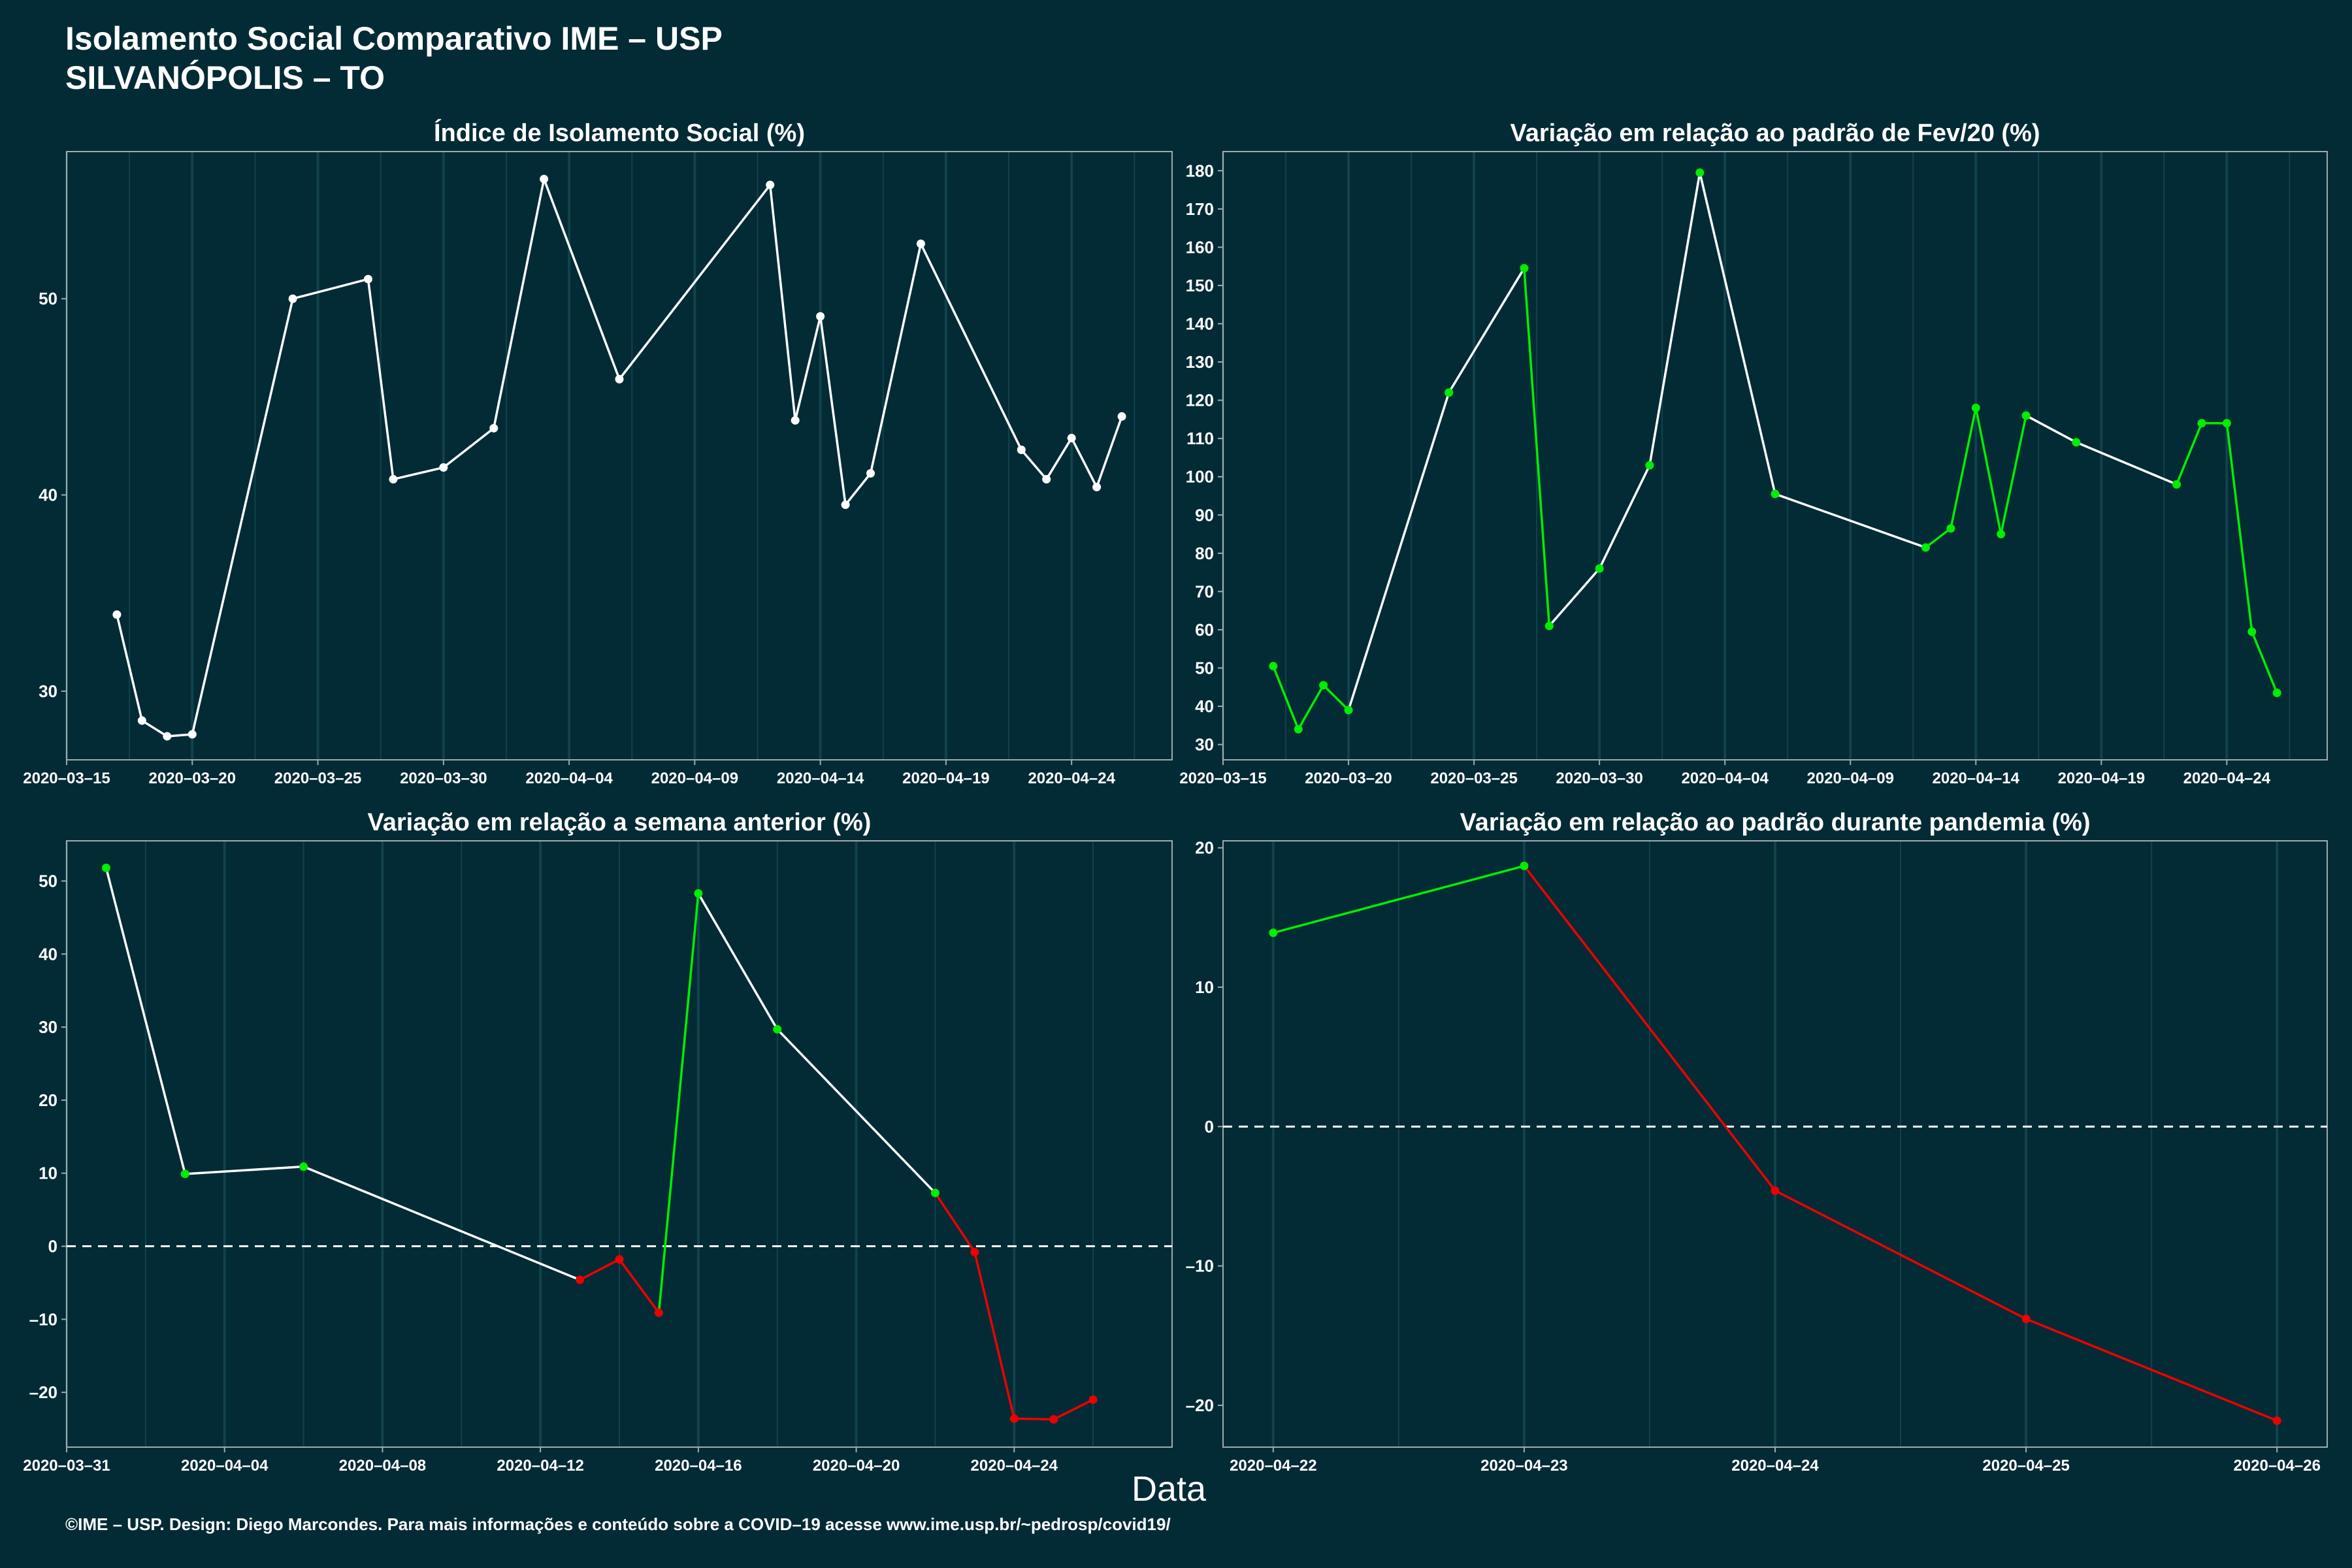 This screenshot has height=1568, width=2352. Describe the element at coordinates (1200, 247) in the screenshot. I see `y-tick-label: 160` at that location.